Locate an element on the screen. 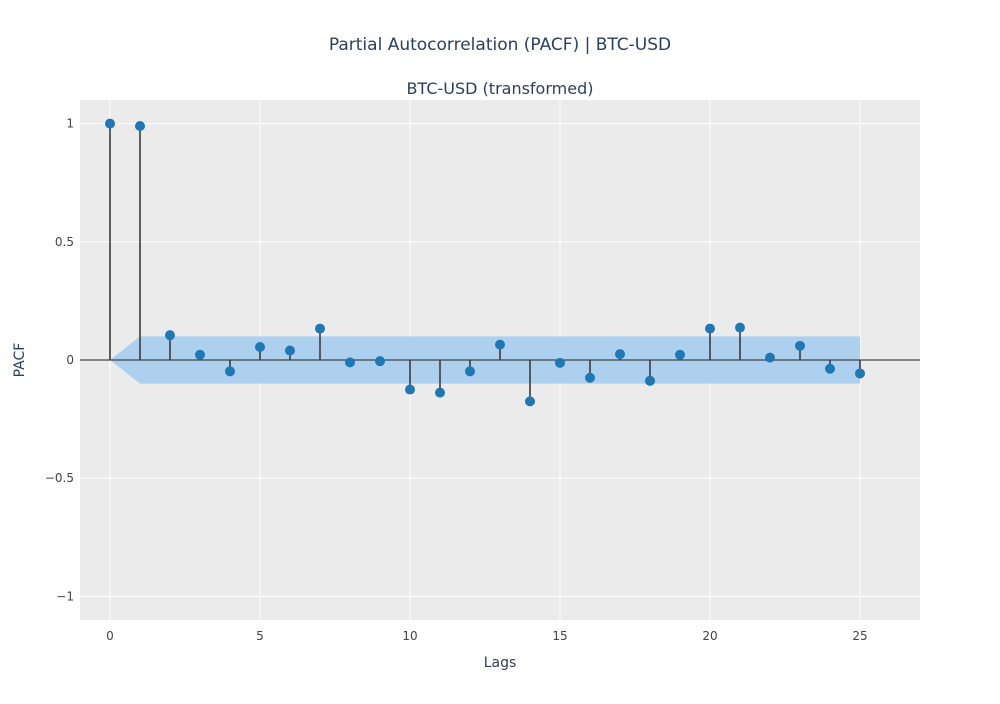 The height and width of the screenshot is (704, 1000). x-tick-label-3: 15 is located at coordinates (559, 636).